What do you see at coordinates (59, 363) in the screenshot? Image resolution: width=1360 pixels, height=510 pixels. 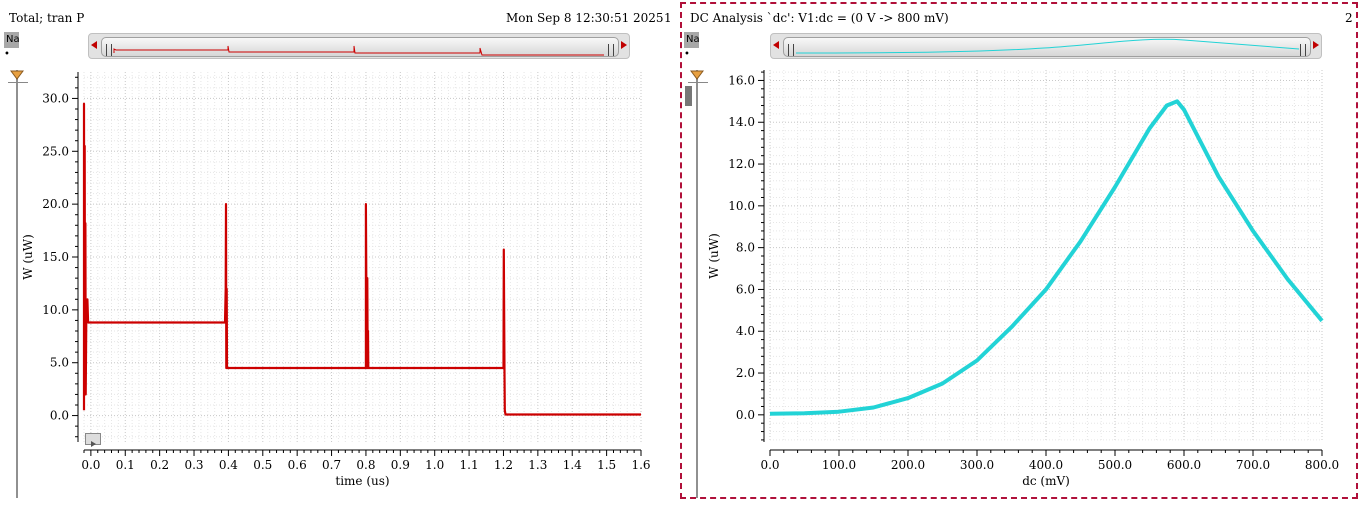 I see `y-tick-label: 5.0` at bounding box center [59, 363].